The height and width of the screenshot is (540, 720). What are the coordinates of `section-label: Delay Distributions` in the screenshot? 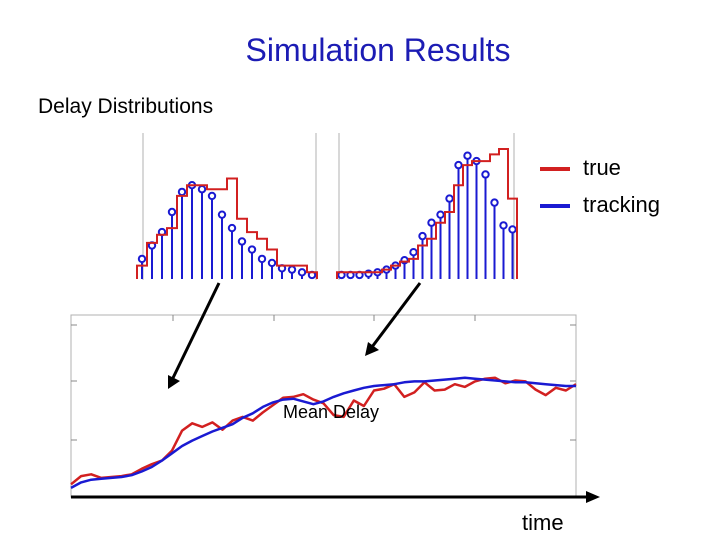 It's located at (126, 106).